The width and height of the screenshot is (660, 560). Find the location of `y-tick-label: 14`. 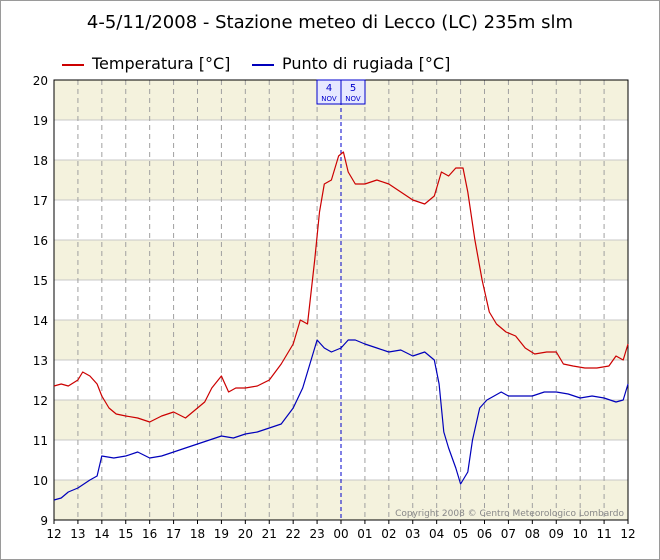

y-tick-label: 14 is located at coordinates (40, 321).